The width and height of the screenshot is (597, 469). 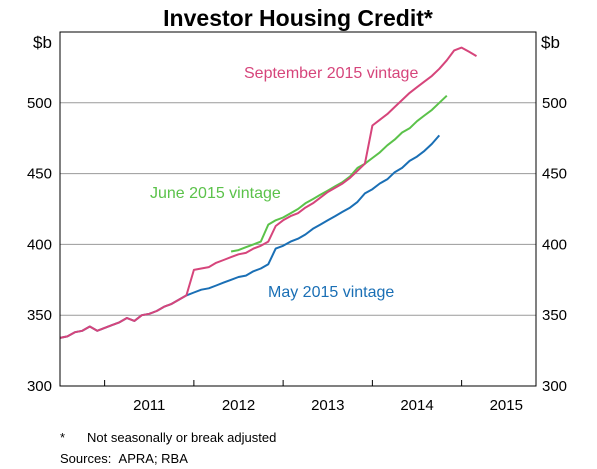 What do you see at coordinates (416, 405) in the screenshot?
I see `x-tick-label: 2014` at bounding box center [416, 405].